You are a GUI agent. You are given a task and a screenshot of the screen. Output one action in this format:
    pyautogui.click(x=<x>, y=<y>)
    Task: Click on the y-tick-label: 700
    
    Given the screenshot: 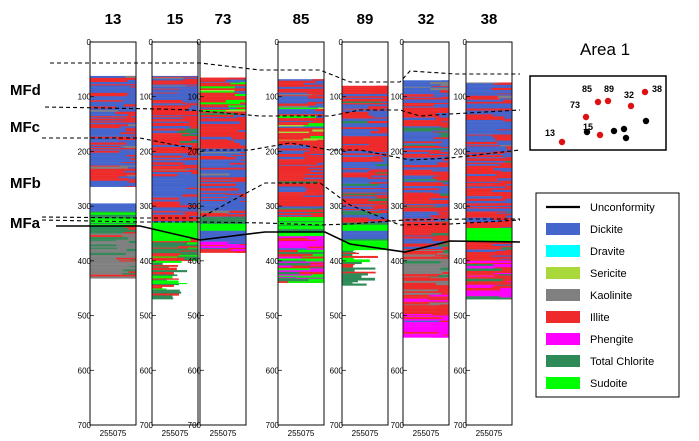 What is the action you would take?
    pyautogui.click(x=147, y=425)
    